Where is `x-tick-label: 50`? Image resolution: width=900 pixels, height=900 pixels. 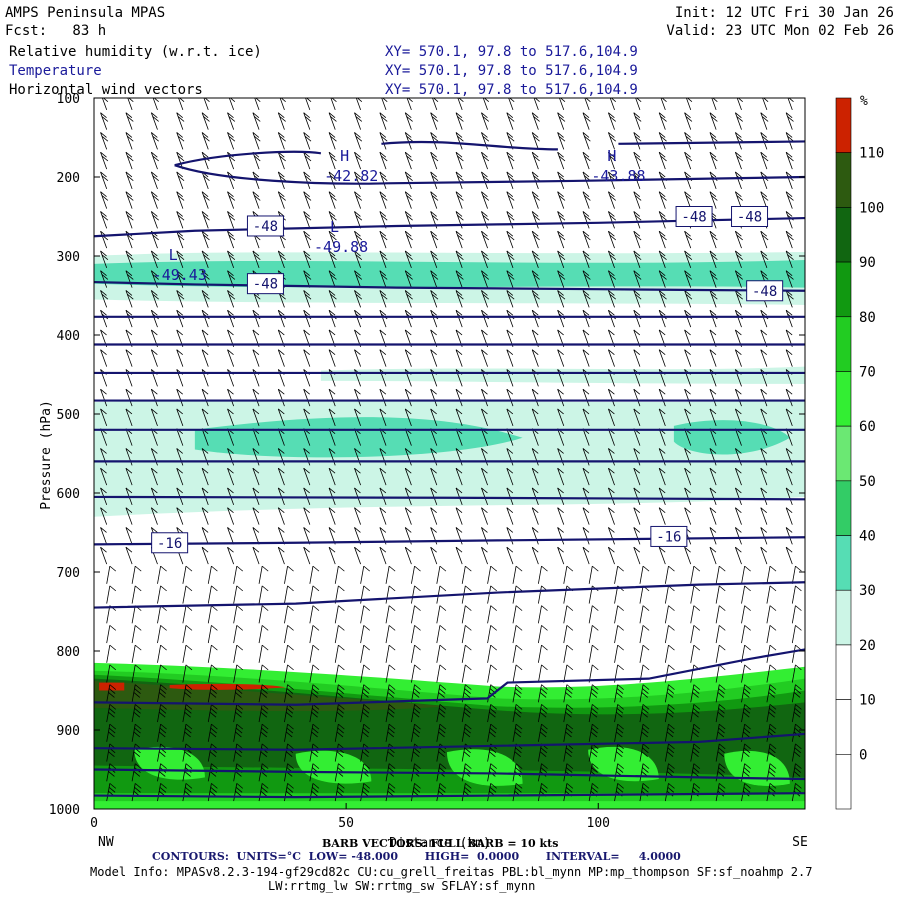 x-tick-label: 50 is located at coordinates (346, 823).